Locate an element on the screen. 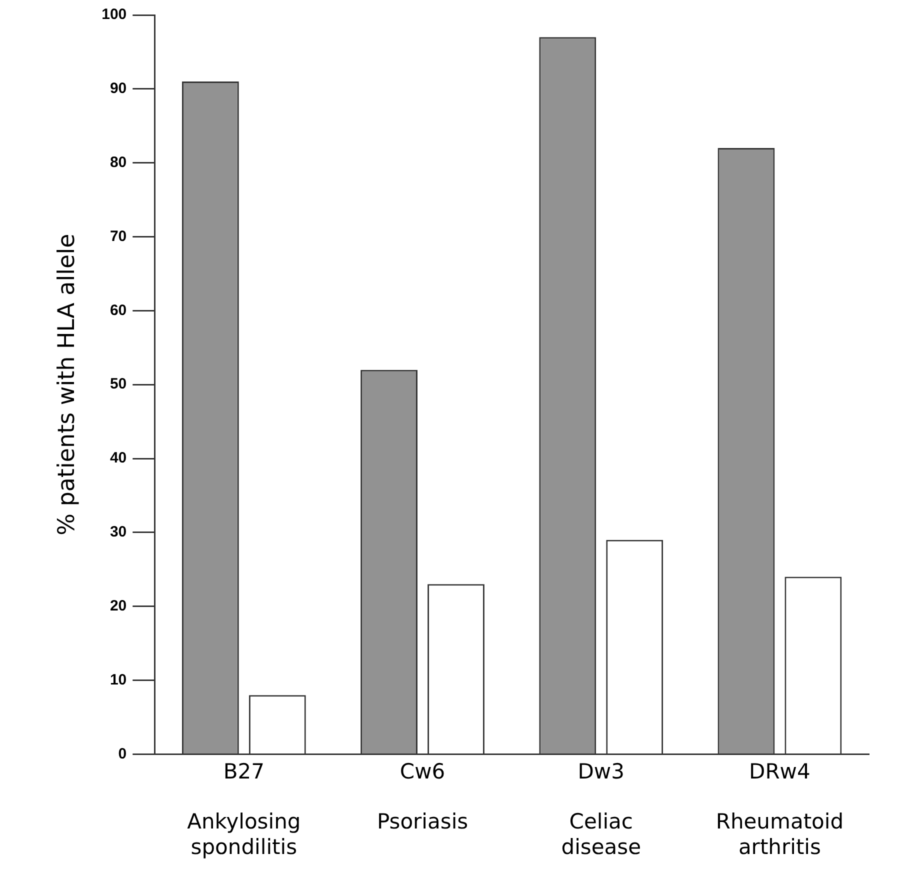  y-tick-label: 30 is located at coordinates (118, 532).